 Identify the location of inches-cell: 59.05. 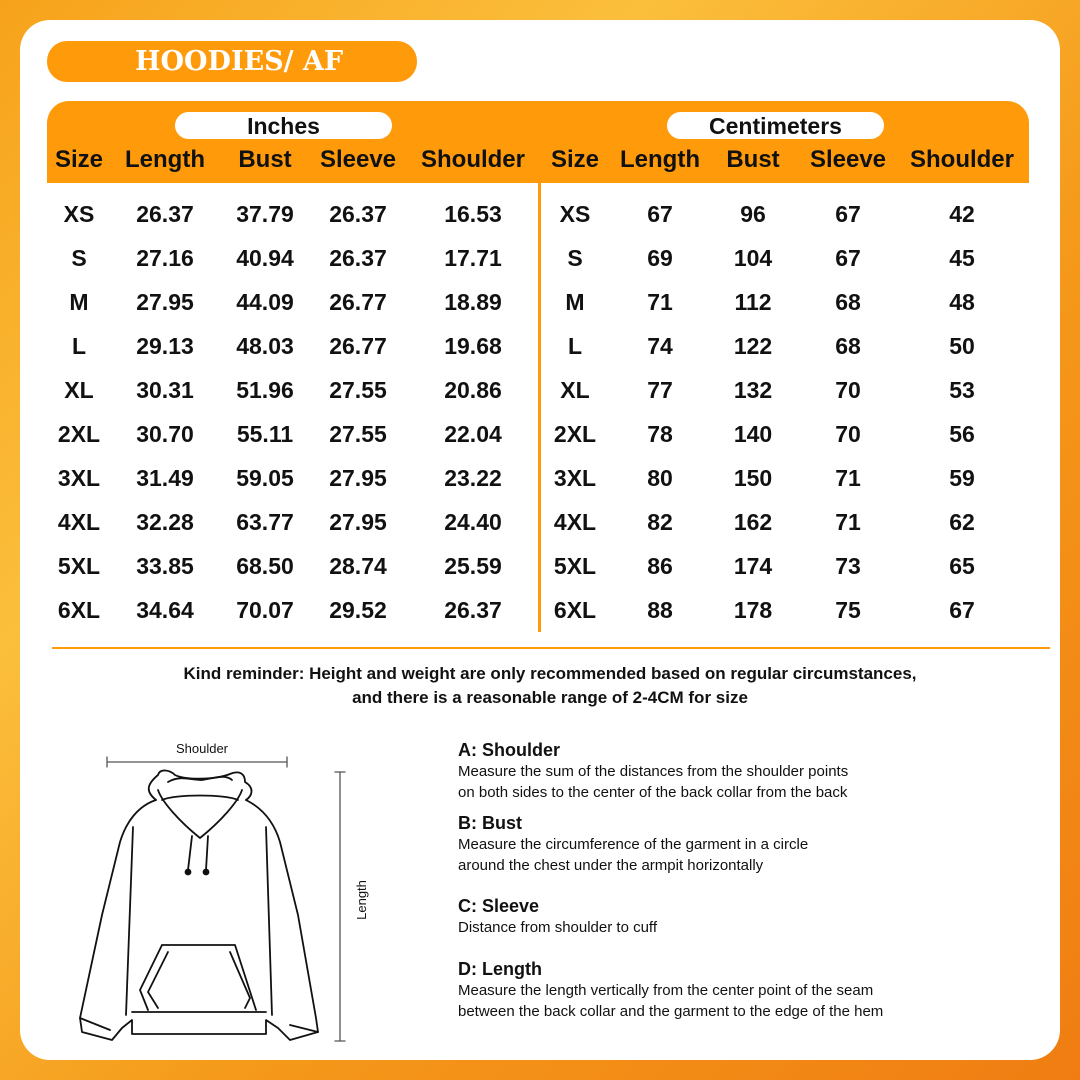
(265, 478).